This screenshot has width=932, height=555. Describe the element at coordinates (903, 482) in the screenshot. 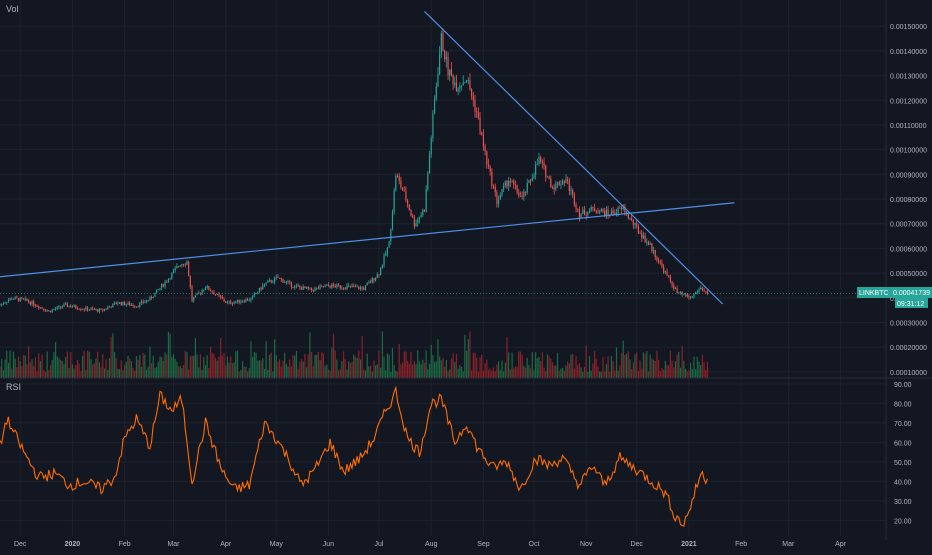

I see `rsi-y-tick-label: 40.00` at that location.